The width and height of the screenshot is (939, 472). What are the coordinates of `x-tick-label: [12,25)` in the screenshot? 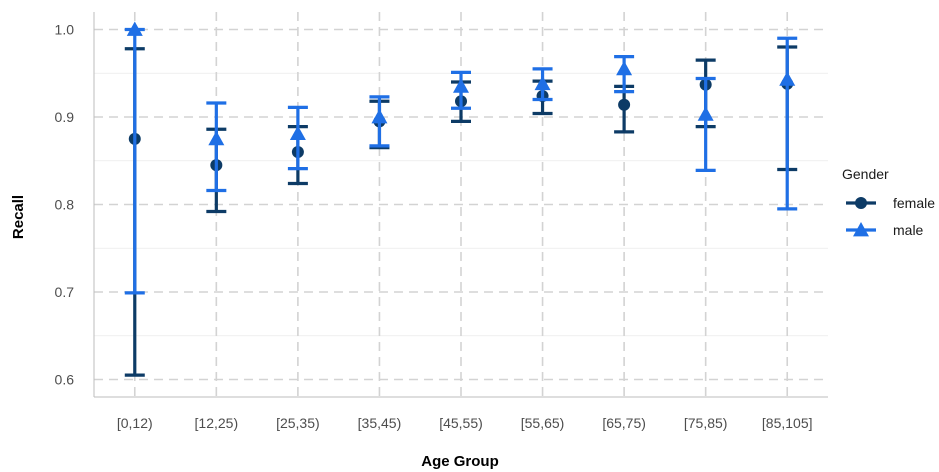 It's located at (217, 423).